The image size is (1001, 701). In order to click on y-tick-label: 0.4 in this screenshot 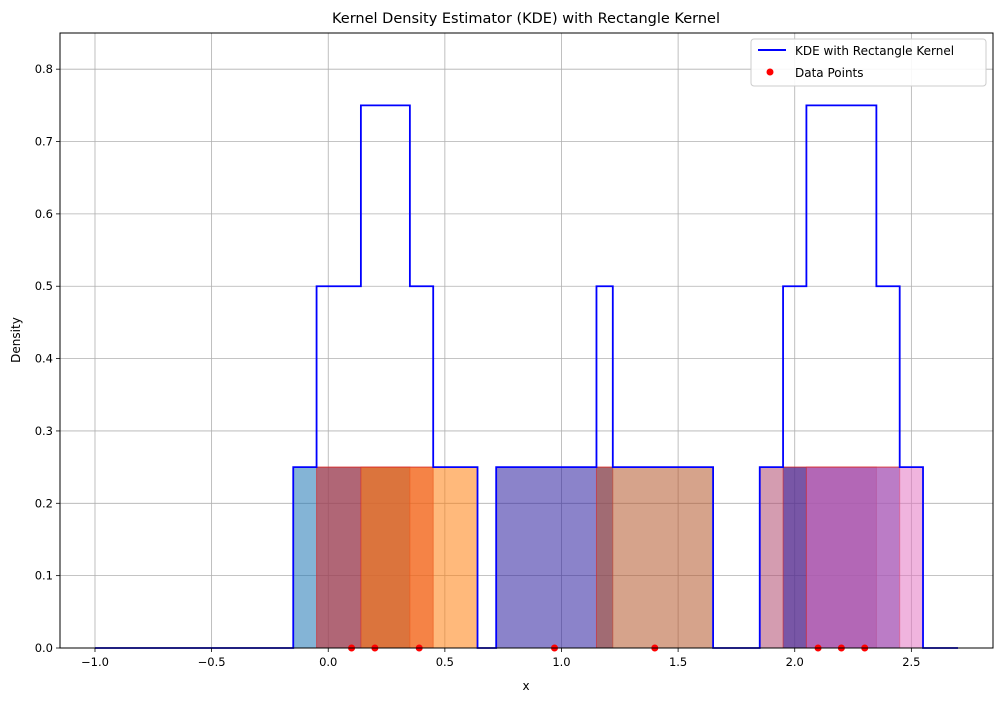, I will do `click(44, 359)`.